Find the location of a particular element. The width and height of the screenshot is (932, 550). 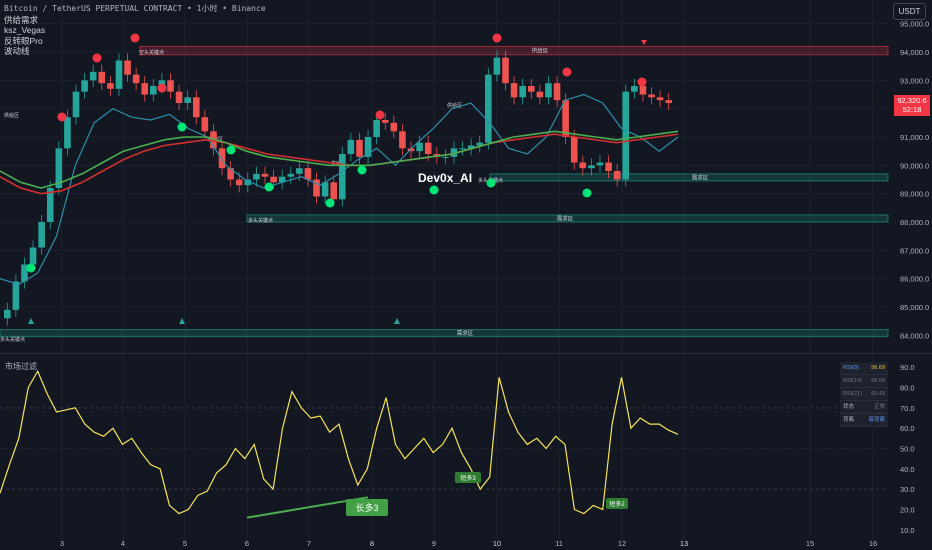

rsi-tick-label: 80.0 is located at coordinates (907, 388).